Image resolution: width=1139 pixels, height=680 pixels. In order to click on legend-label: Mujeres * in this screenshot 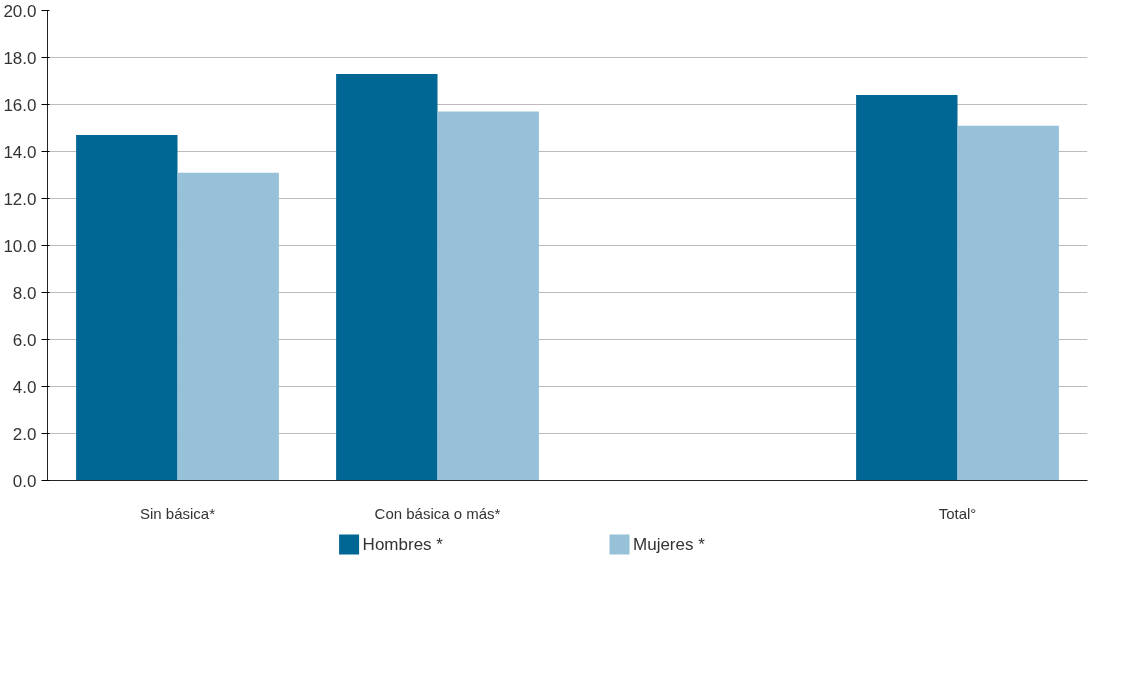, I will do `click(669, 544)`.